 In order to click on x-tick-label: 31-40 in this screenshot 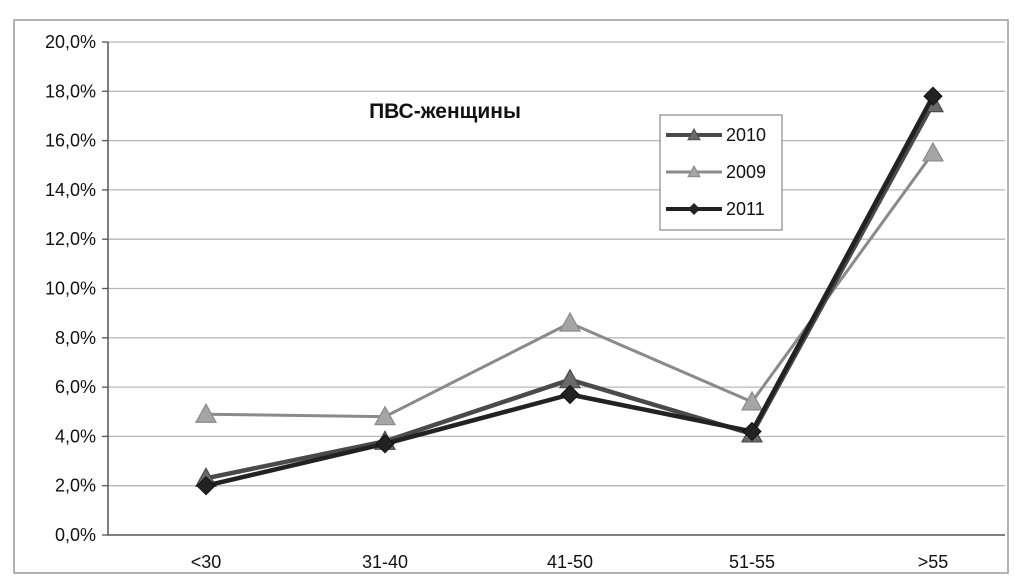, I will do `click(385, 562)`.